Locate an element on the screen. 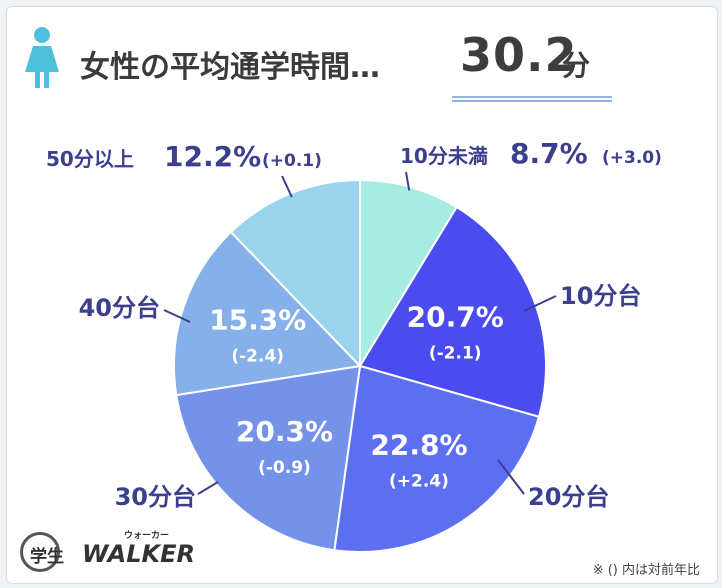  change-label-0: (+3.0) is located at coordinates (632, 158).